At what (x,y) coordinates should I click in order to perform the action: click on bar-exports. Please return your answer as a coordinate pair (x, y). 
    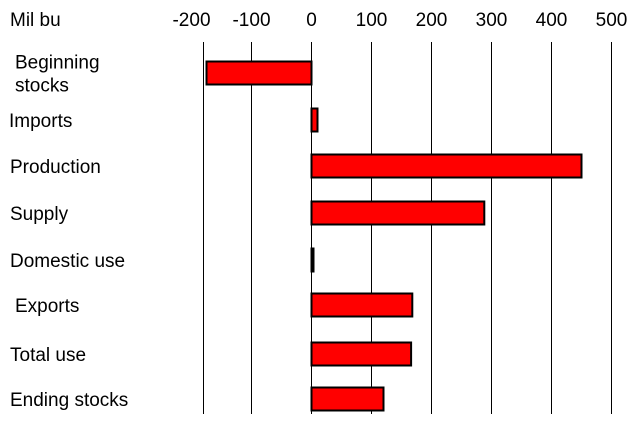
    Looking at the image, I should click on (362, 305).